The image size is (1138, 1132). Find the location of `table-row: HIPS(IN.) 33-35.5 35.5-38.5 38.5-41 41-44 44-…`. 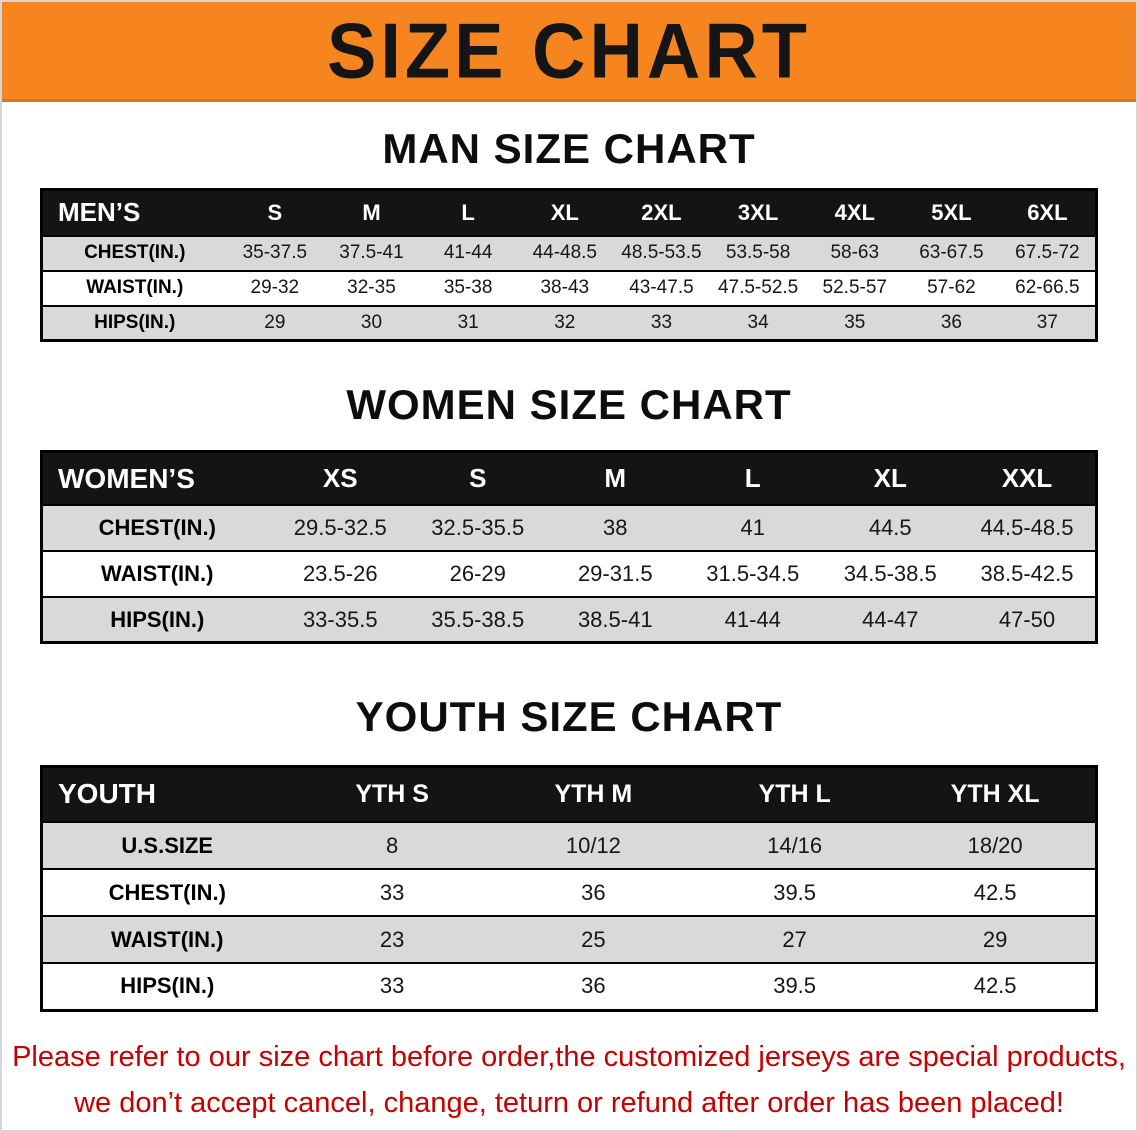

table-row: HIPS(IN.) 33-35.5 35.5-38.5 38.5-41 41-44 44-… is located at coordinates (569, 619).